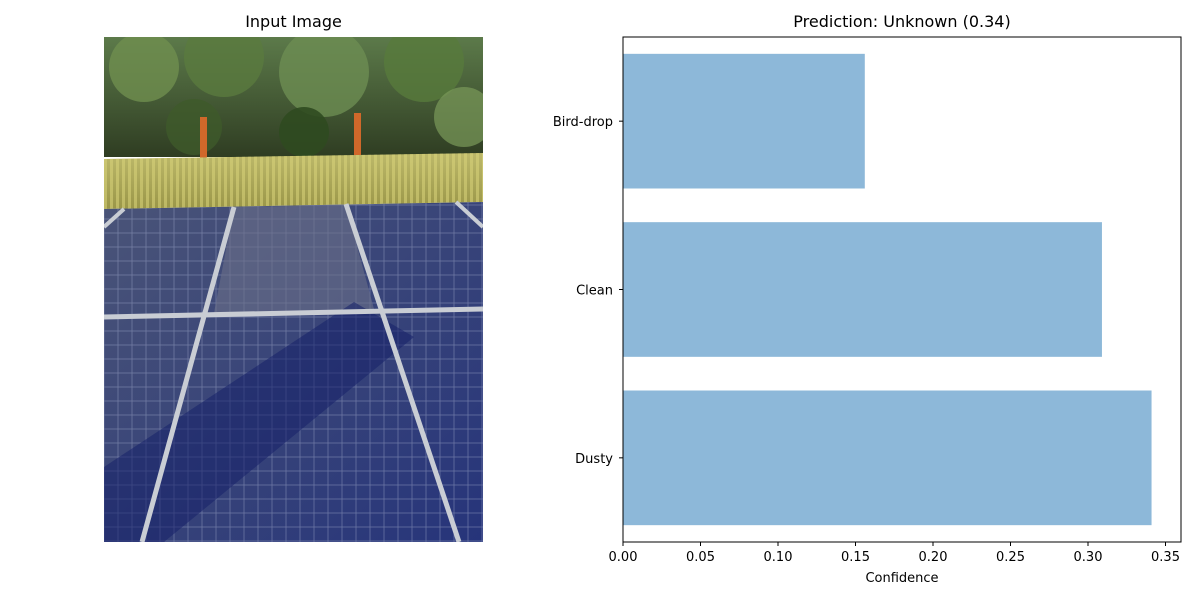 Image resolution: width=1200 pixels, height=600 pixels. What do you see at coordinates (778, 557) in the screenshot?
I see `xtick-label: 0.10` at bounding box center [778, 557].